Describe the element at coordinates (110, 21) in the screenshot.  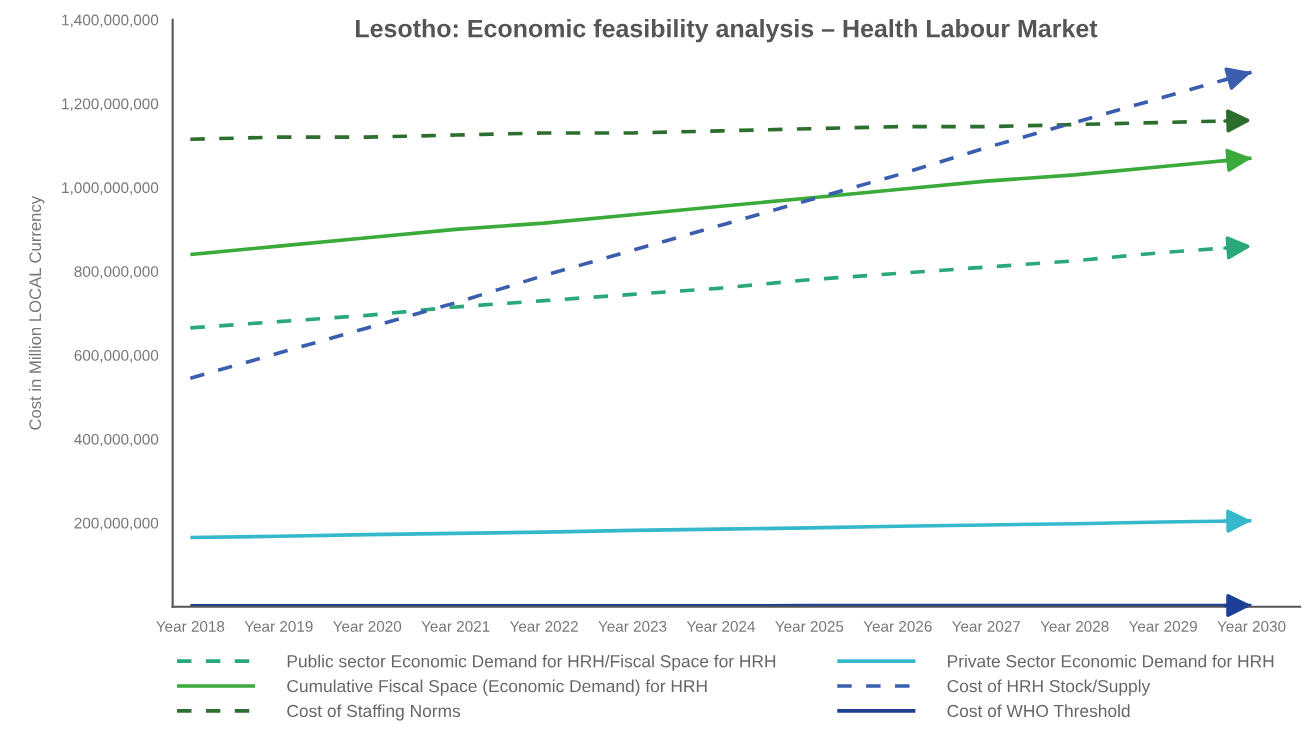
I see `y-tick-label: 1,400,000,000` at that location.